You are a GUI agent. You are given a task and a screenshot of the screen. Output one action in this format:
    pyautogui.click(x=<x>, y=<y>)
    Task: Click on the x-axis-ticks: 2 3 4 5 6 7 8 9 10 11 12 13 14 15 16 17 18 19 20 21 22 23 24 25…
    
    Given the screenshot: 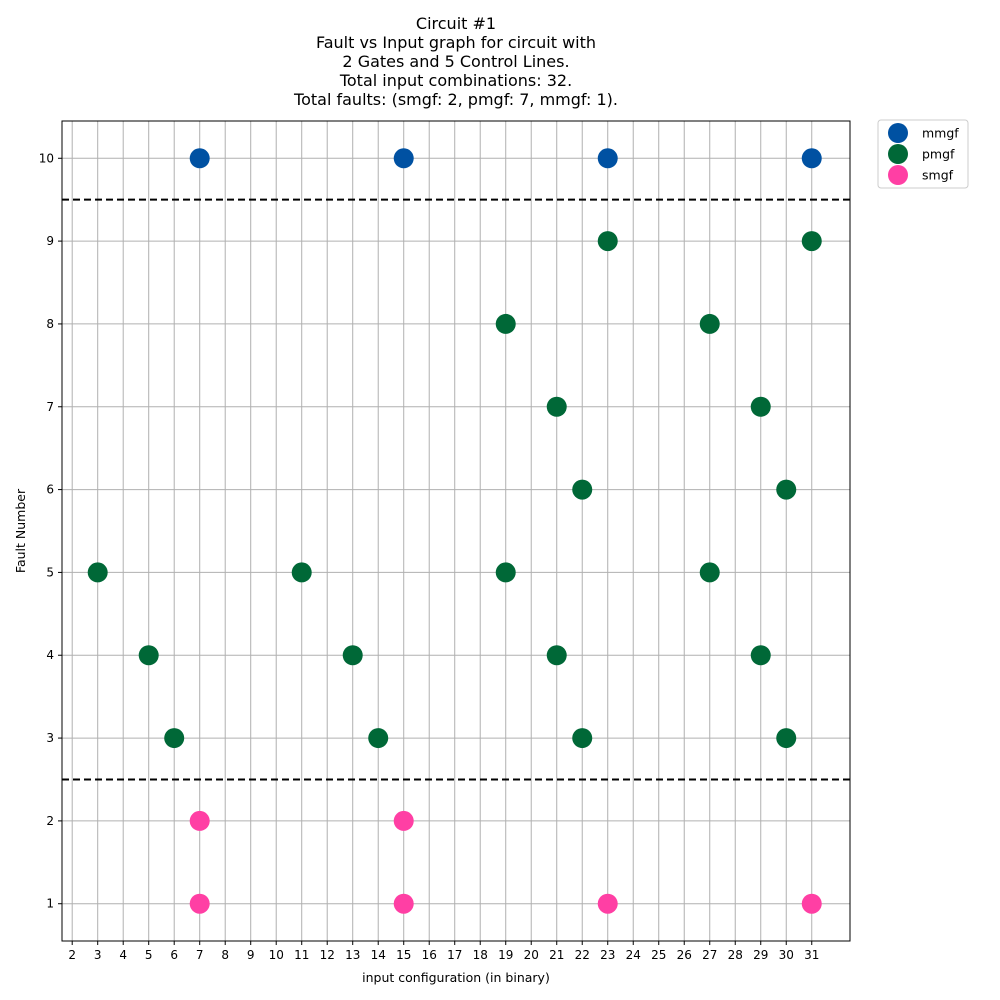 What is the action you would take?
    pyautogui.click(x=443, y=951)
    